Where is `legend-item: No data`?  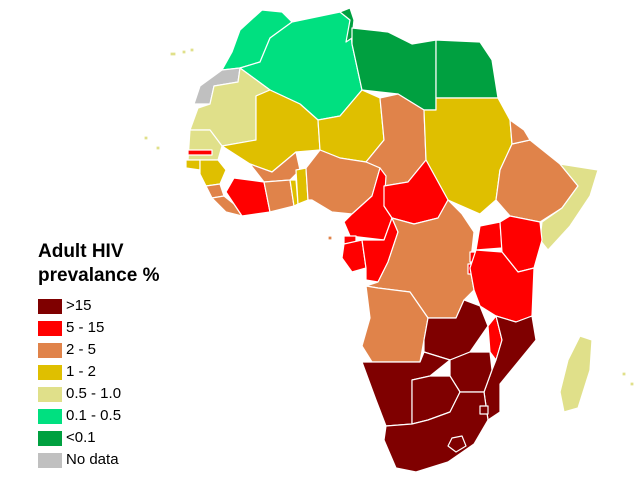
legend-item: No data is located at coordinates (98, 461).